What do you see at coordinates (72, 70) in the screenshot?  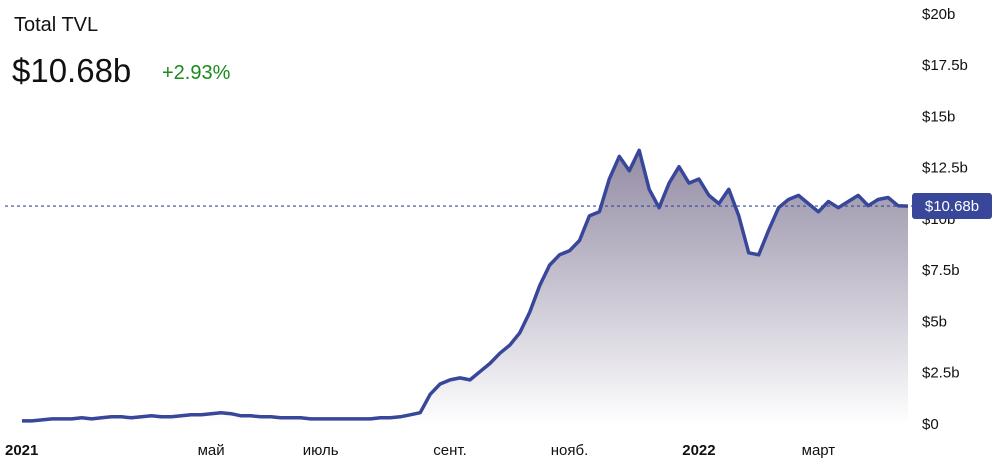 I see `headline-value: $10.68b` at bounding box center [72, 70].